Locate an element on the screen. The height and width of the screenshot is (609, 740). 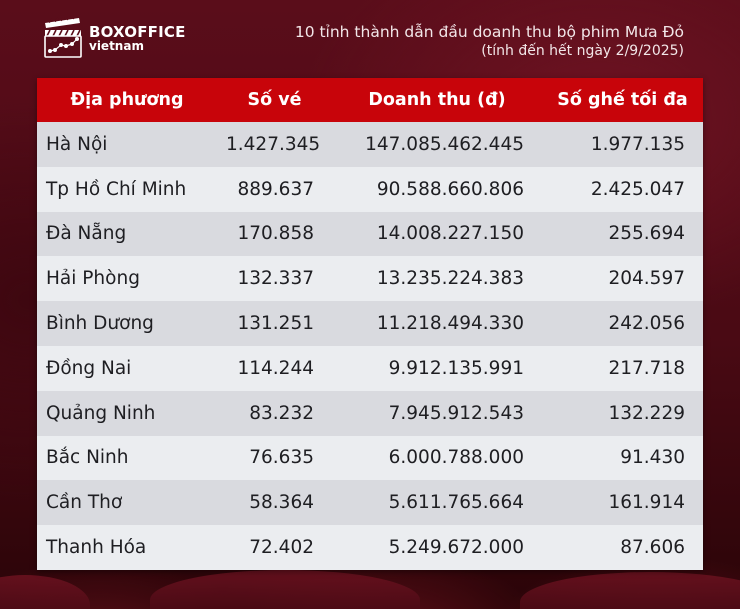
cell-revenue: 5.611.765.664 is located at coordinates (456, 503).